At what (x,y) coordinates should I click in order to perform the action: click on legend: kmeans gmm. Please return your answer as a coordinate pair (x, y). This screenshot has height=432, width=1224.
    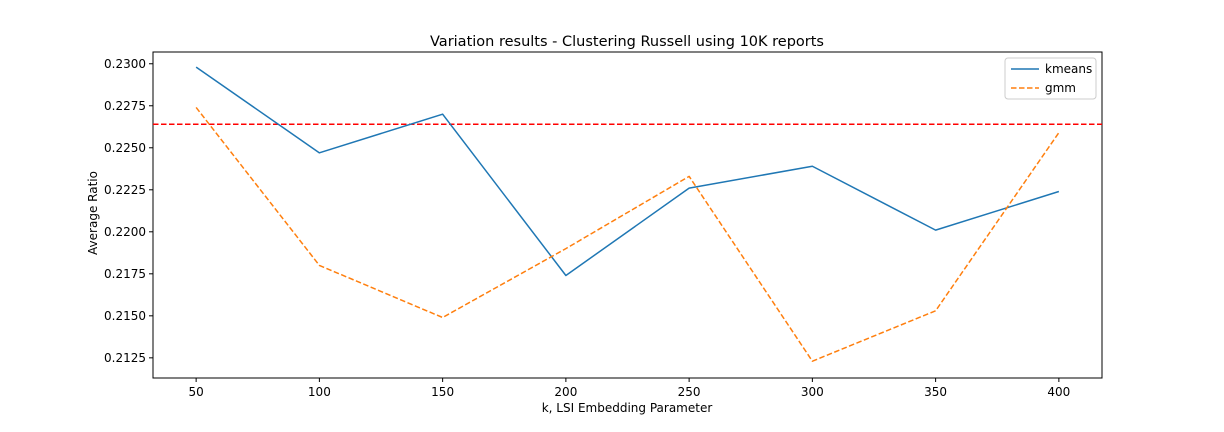
    Looking at the image, I should click on (1050, 78).